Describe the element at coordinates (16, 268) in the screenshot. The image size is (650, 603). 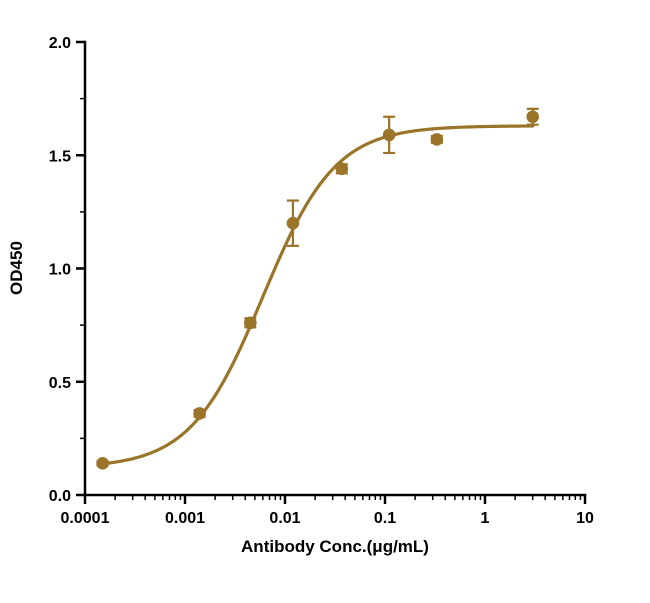
I see `y-axis-label: OD450` at that location.